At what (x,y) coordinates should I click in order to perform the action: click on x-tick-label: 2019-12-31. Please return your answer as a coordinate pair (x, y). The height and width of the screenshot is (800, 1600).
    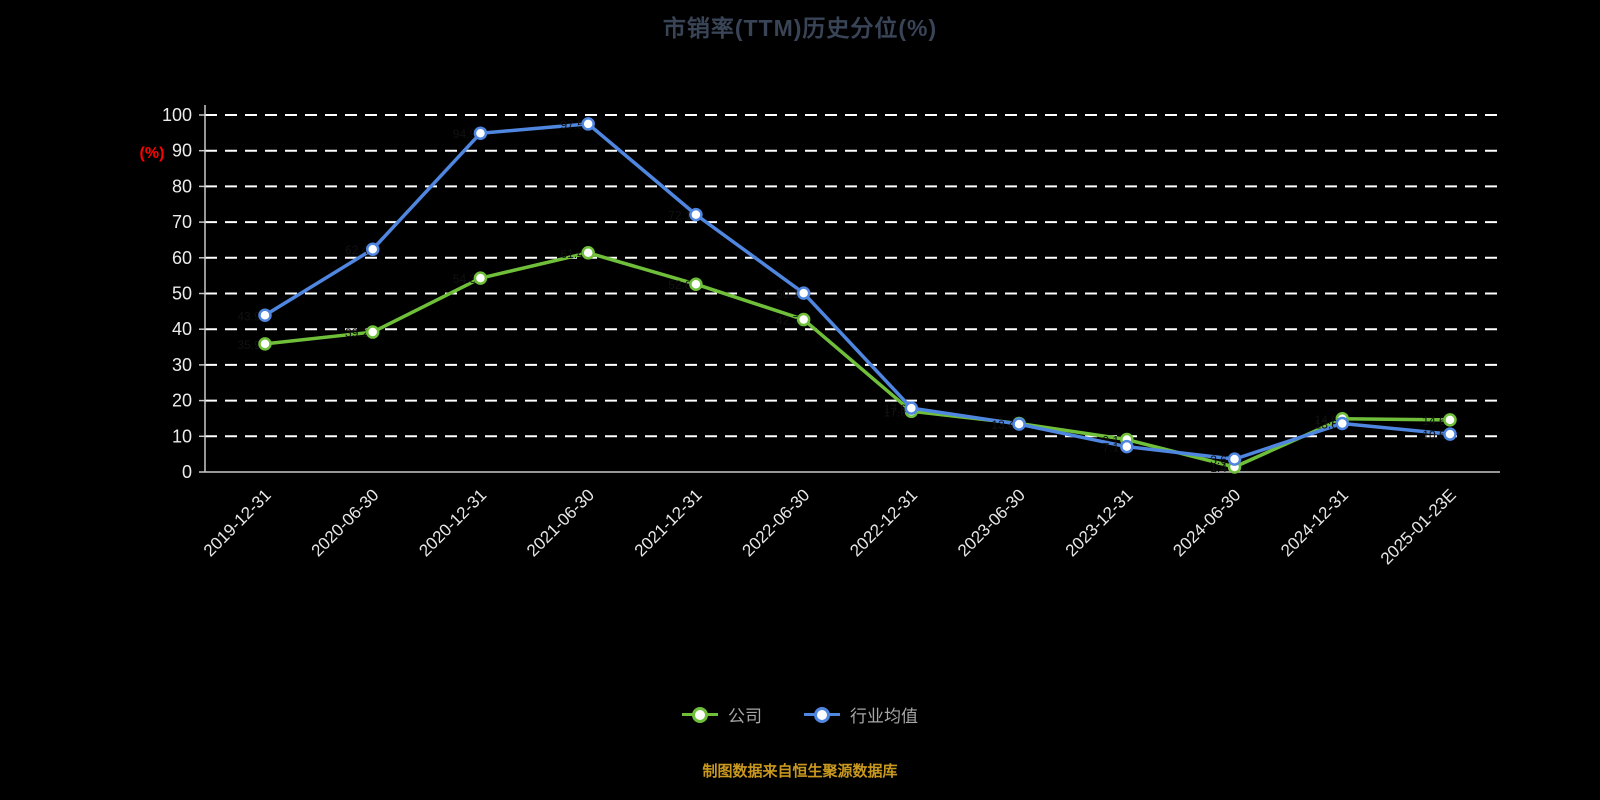
    Looking at the image, I should click on (237, 522).